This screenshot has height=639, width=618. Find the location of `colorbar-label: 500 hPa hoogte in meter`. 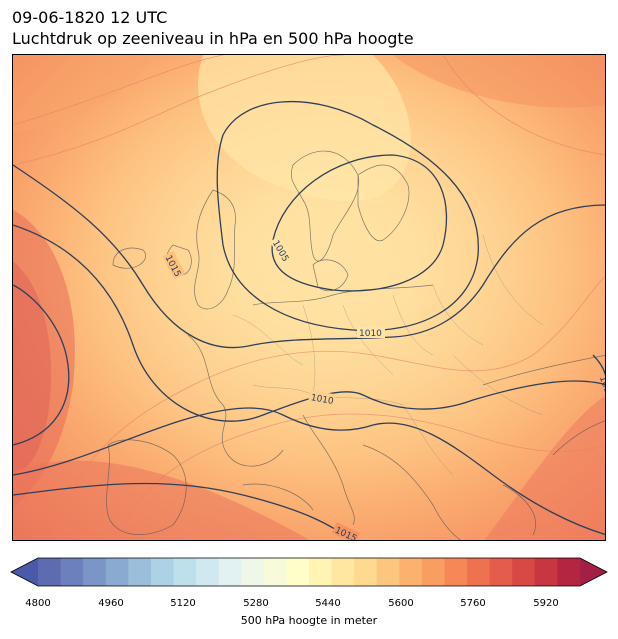

colorbar-label: 500 hPa hoogte in meter is located at coordinates (309, 620).